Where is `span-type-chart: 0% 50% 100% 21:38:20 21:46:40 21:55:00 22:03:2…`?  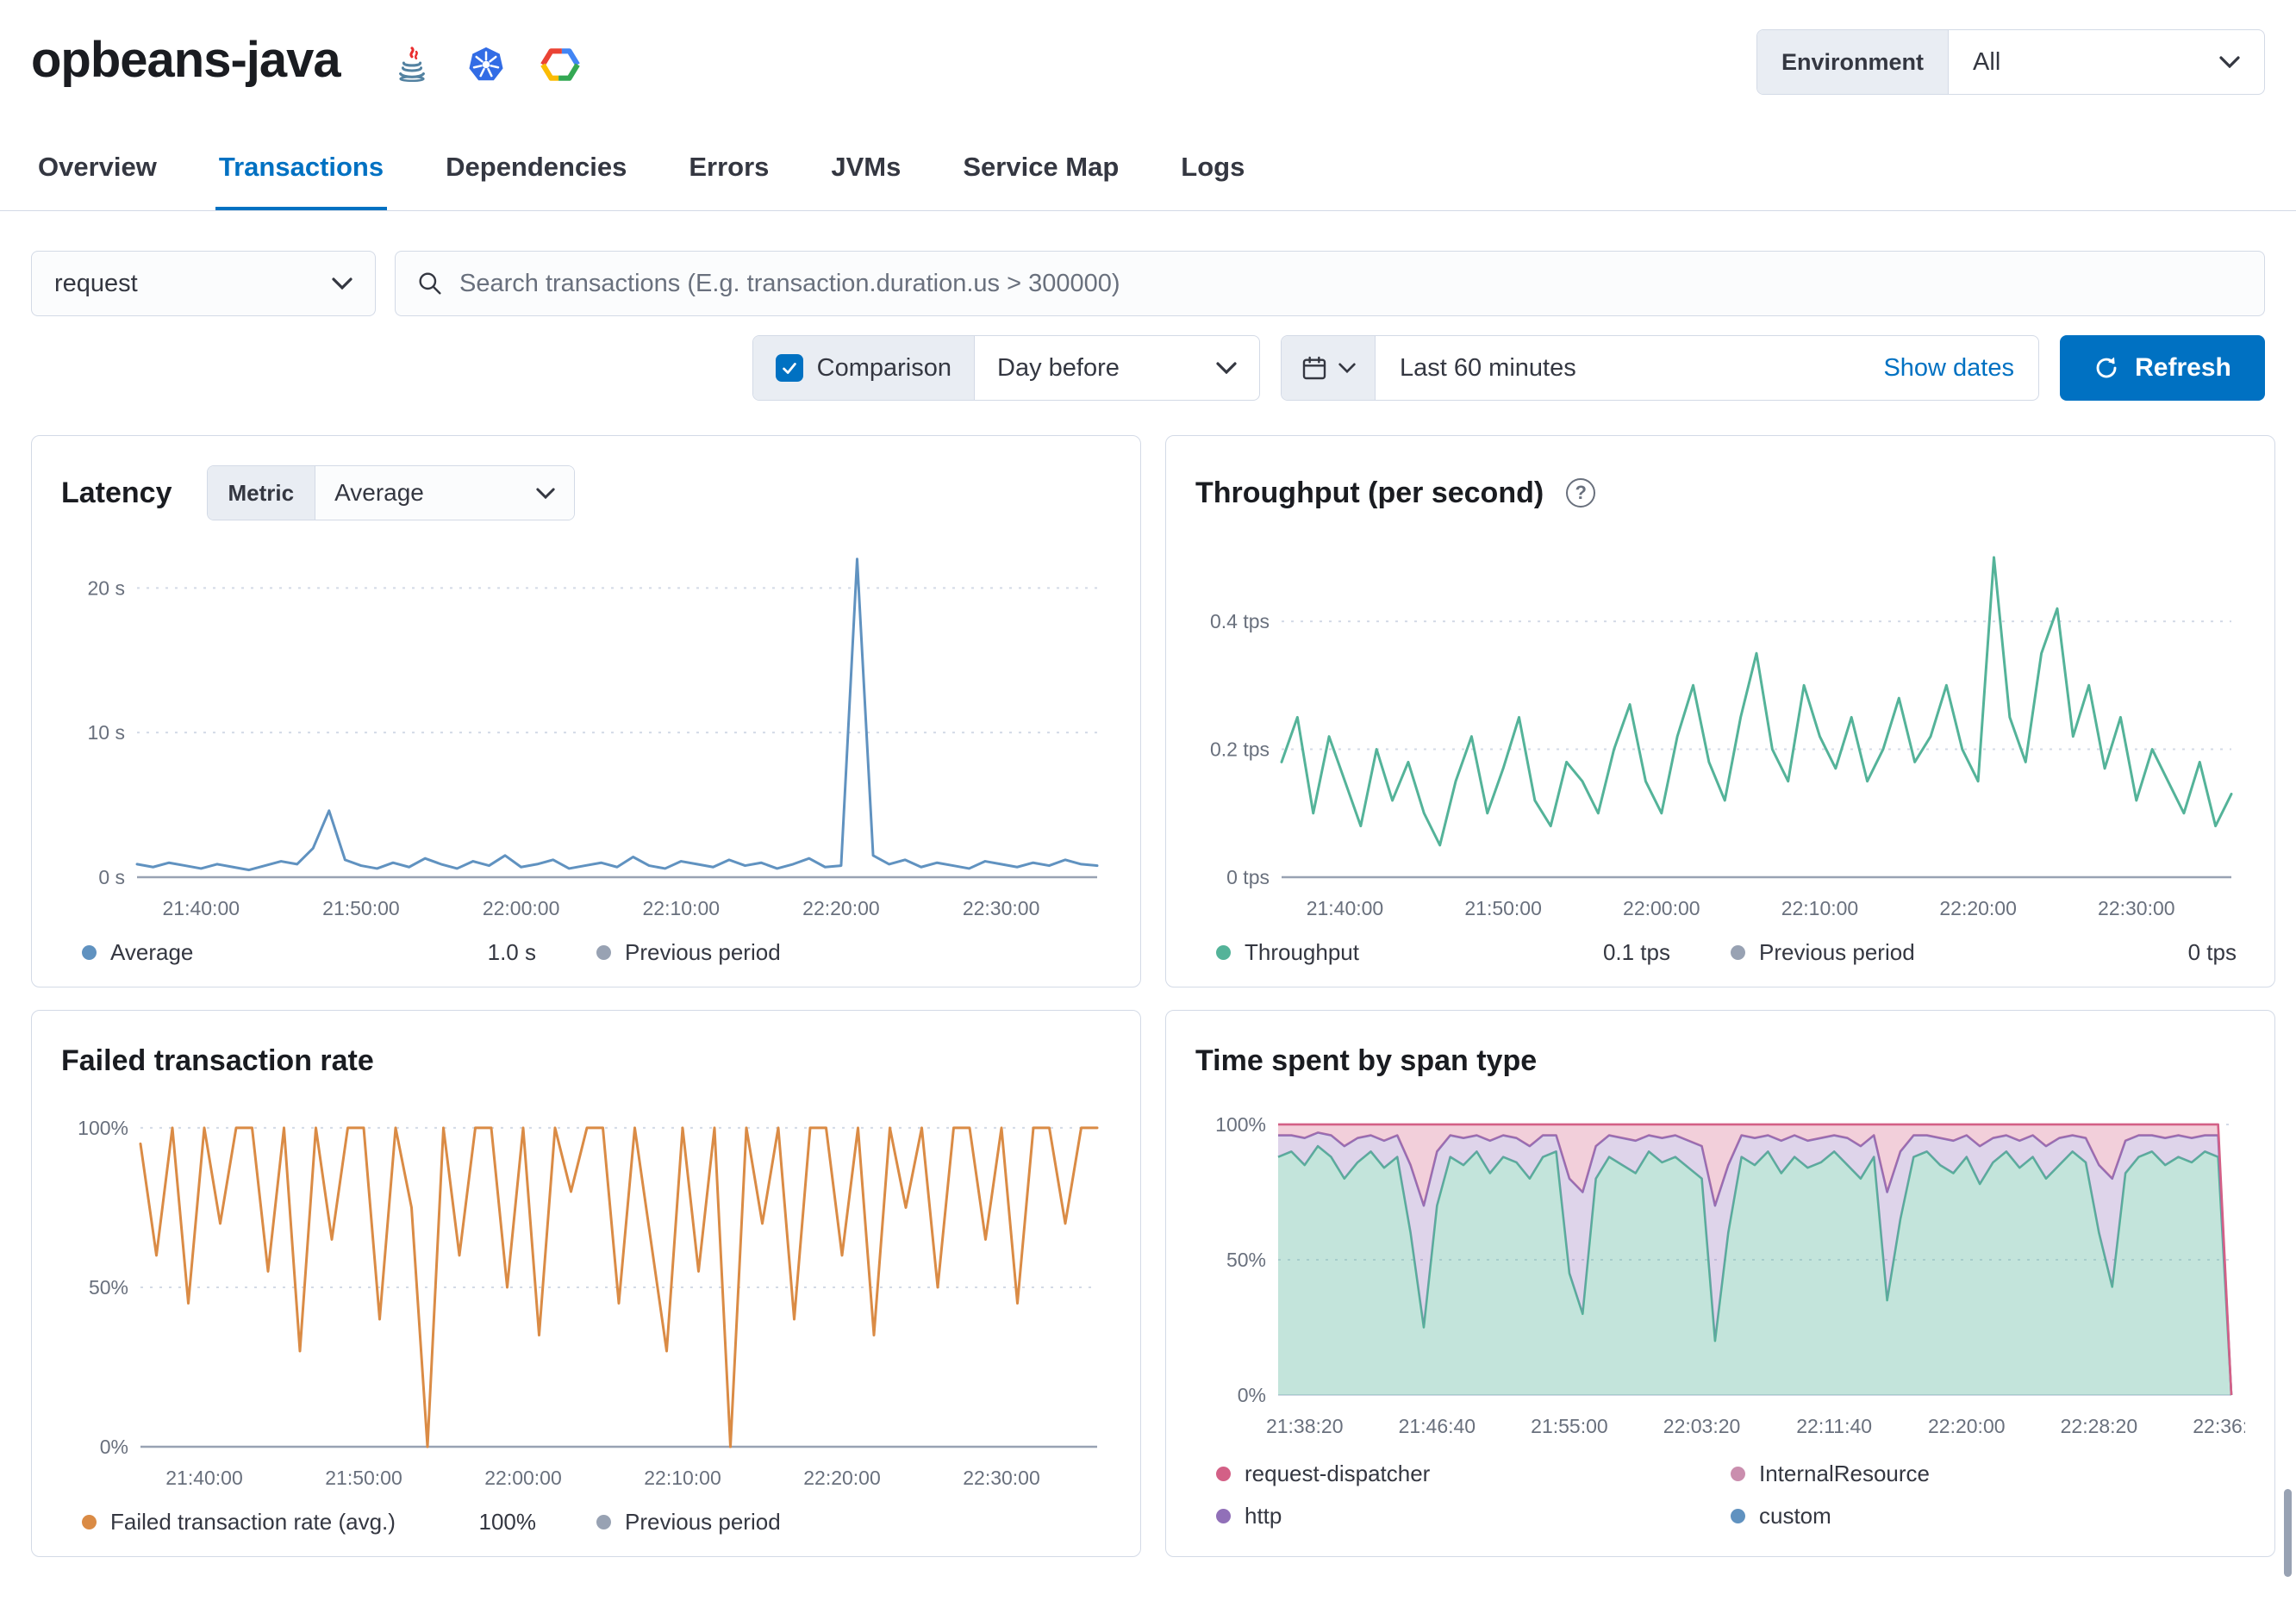
span-type-chart: 0% 50% 100% 21:38:20 21:46:40 21:55:00 22:03:2… is located at coordinates (1720, 1266).